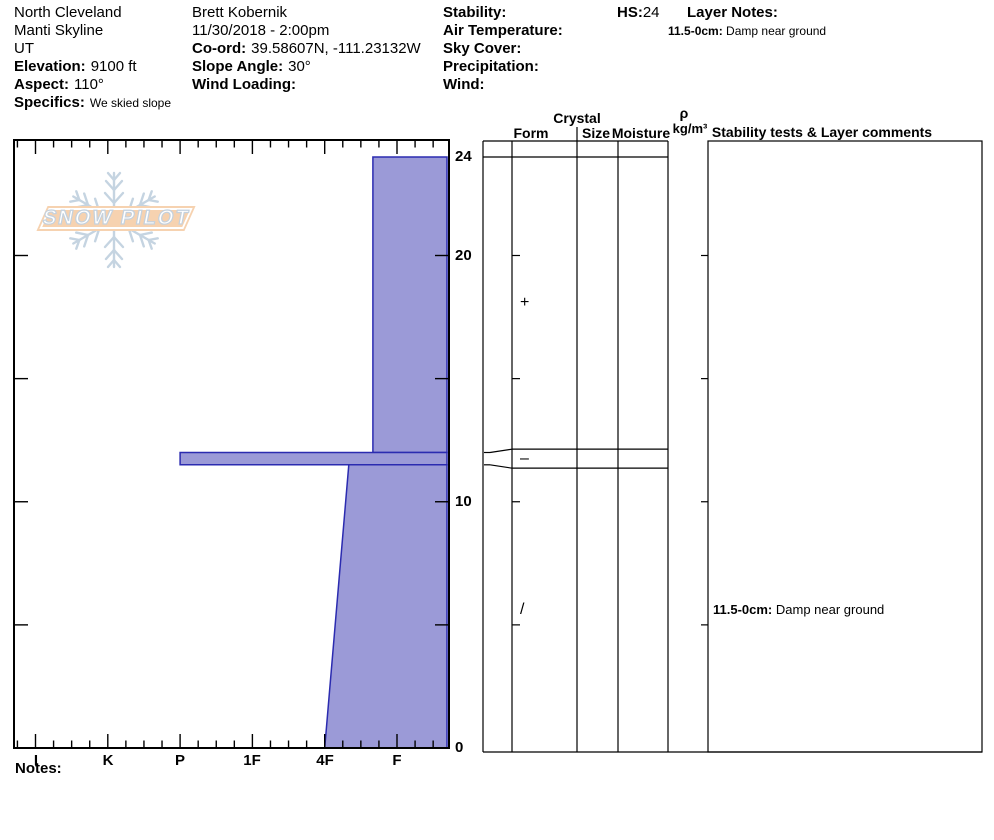  I want to click on specifics-row: Specifics: We skied slope, so click(92, 103).